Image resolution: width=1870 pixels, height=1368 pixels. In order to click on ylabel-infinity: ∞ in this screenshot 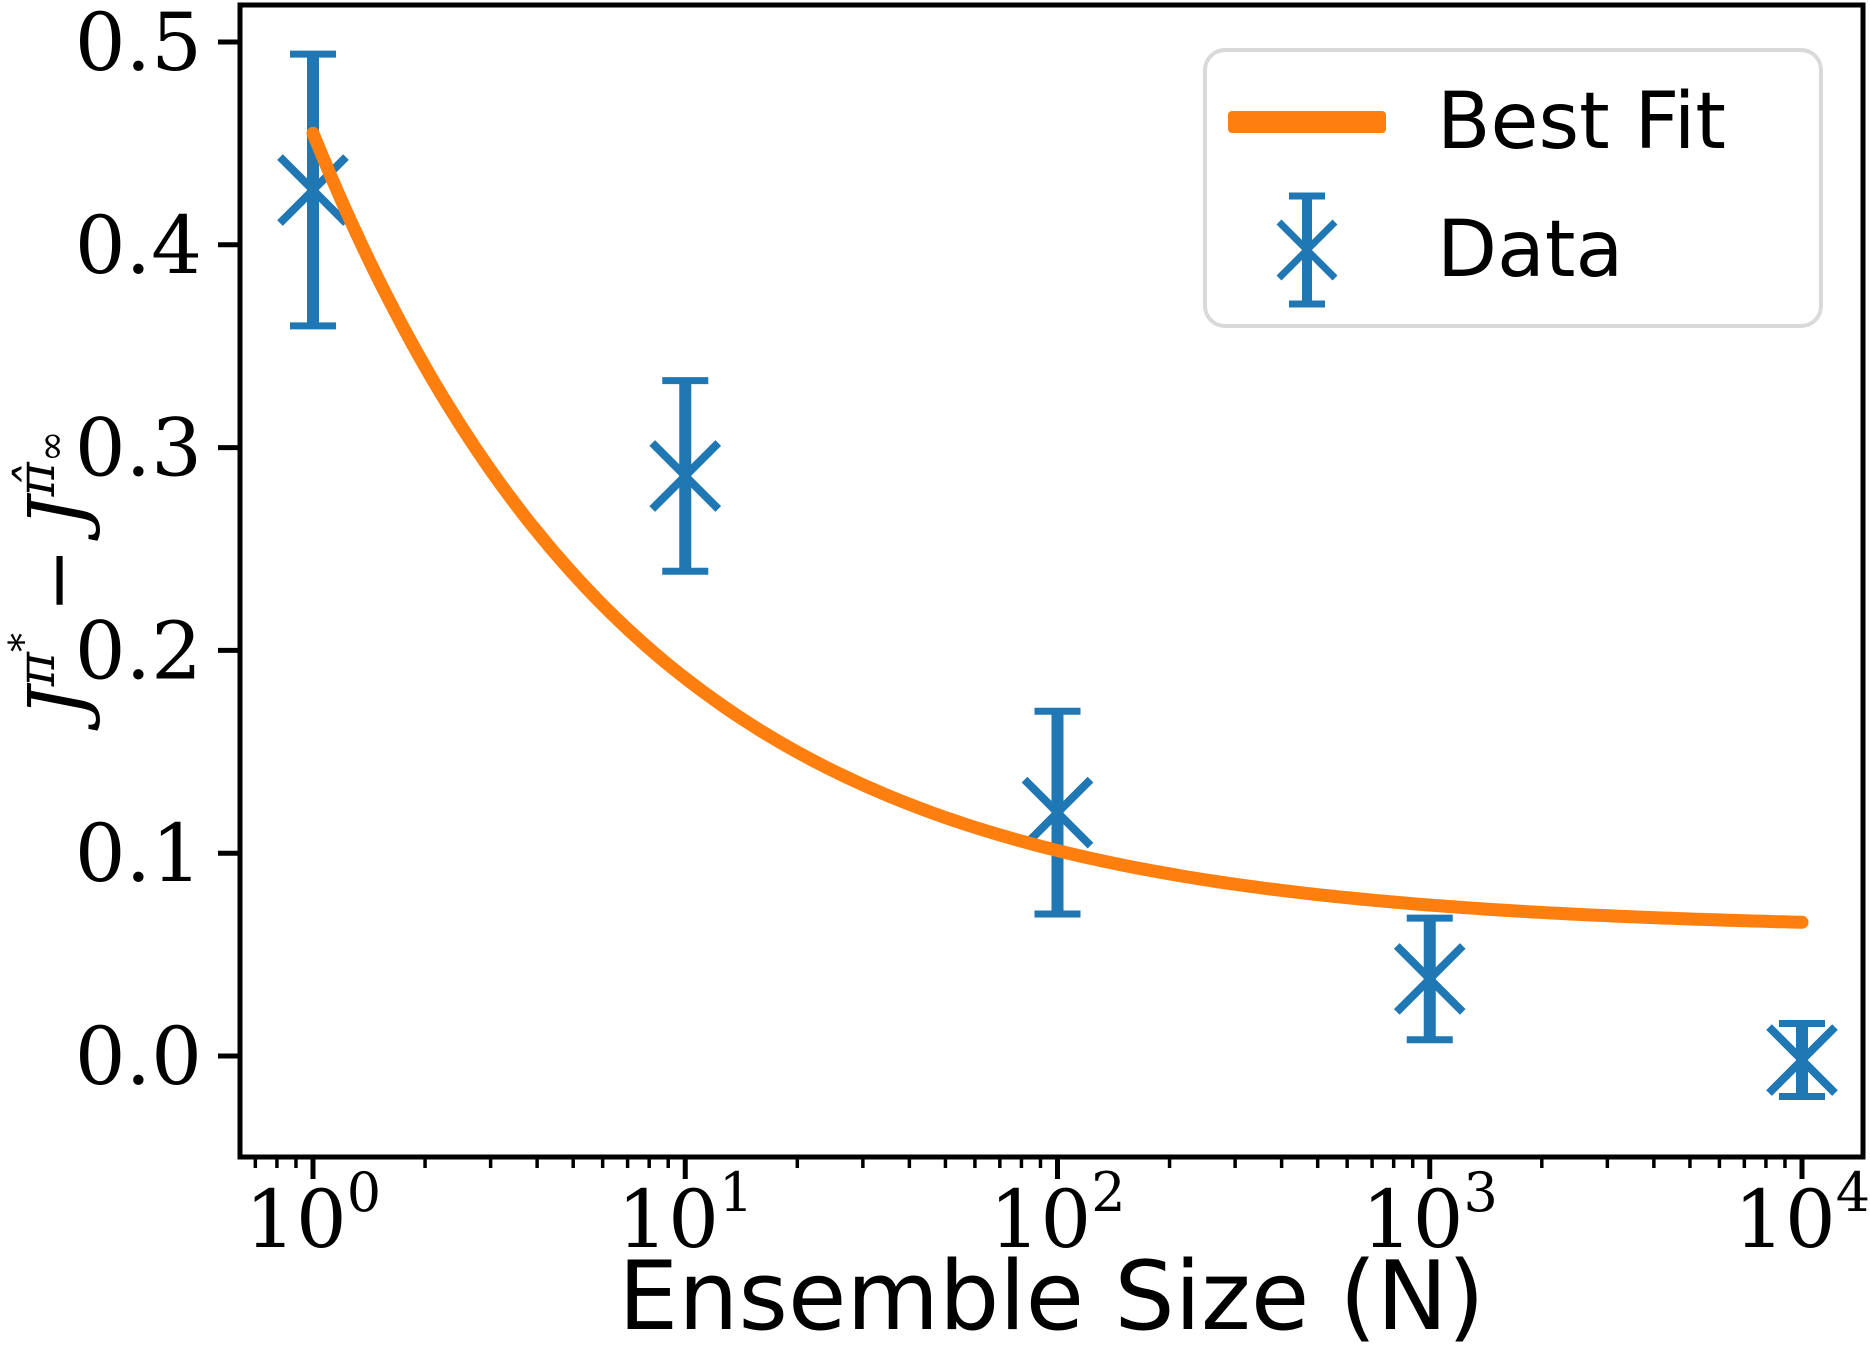, I will do `click(51, 446)`.